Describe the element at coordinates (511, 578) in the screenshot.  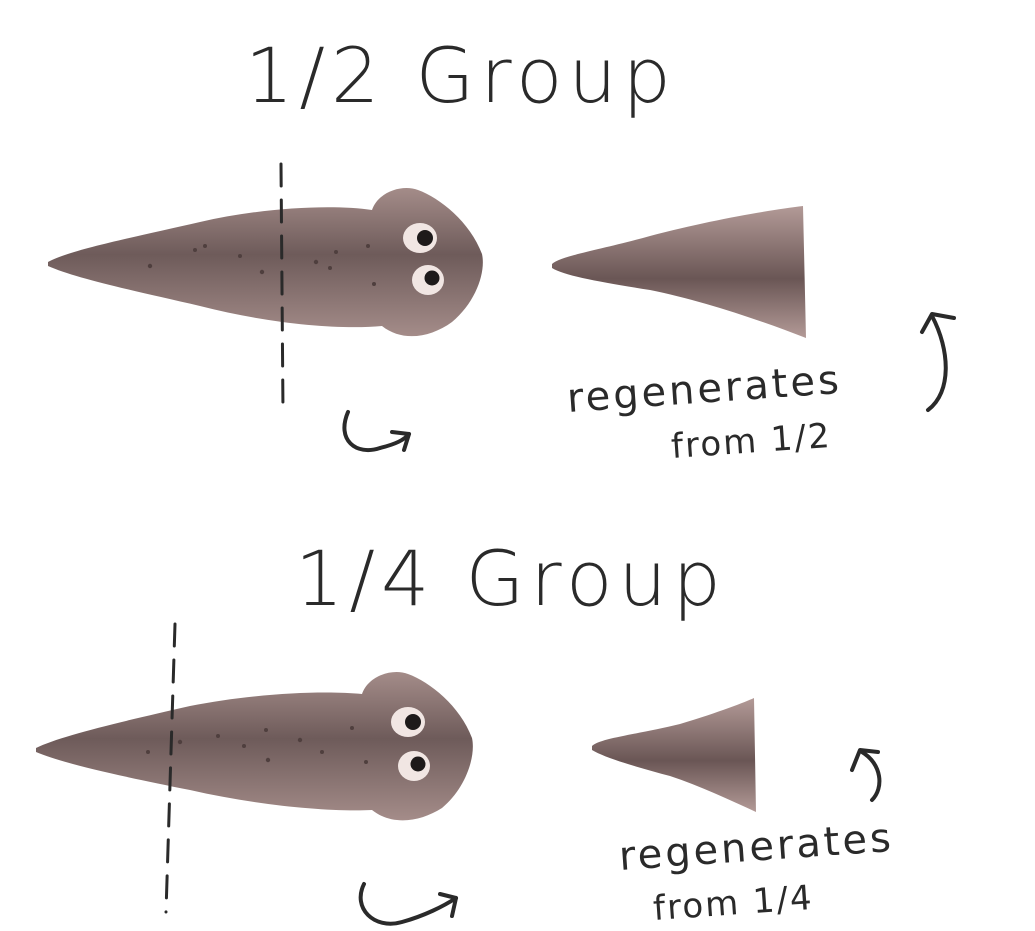
I see `quarter-group-title: 1/4 Group` at that location.